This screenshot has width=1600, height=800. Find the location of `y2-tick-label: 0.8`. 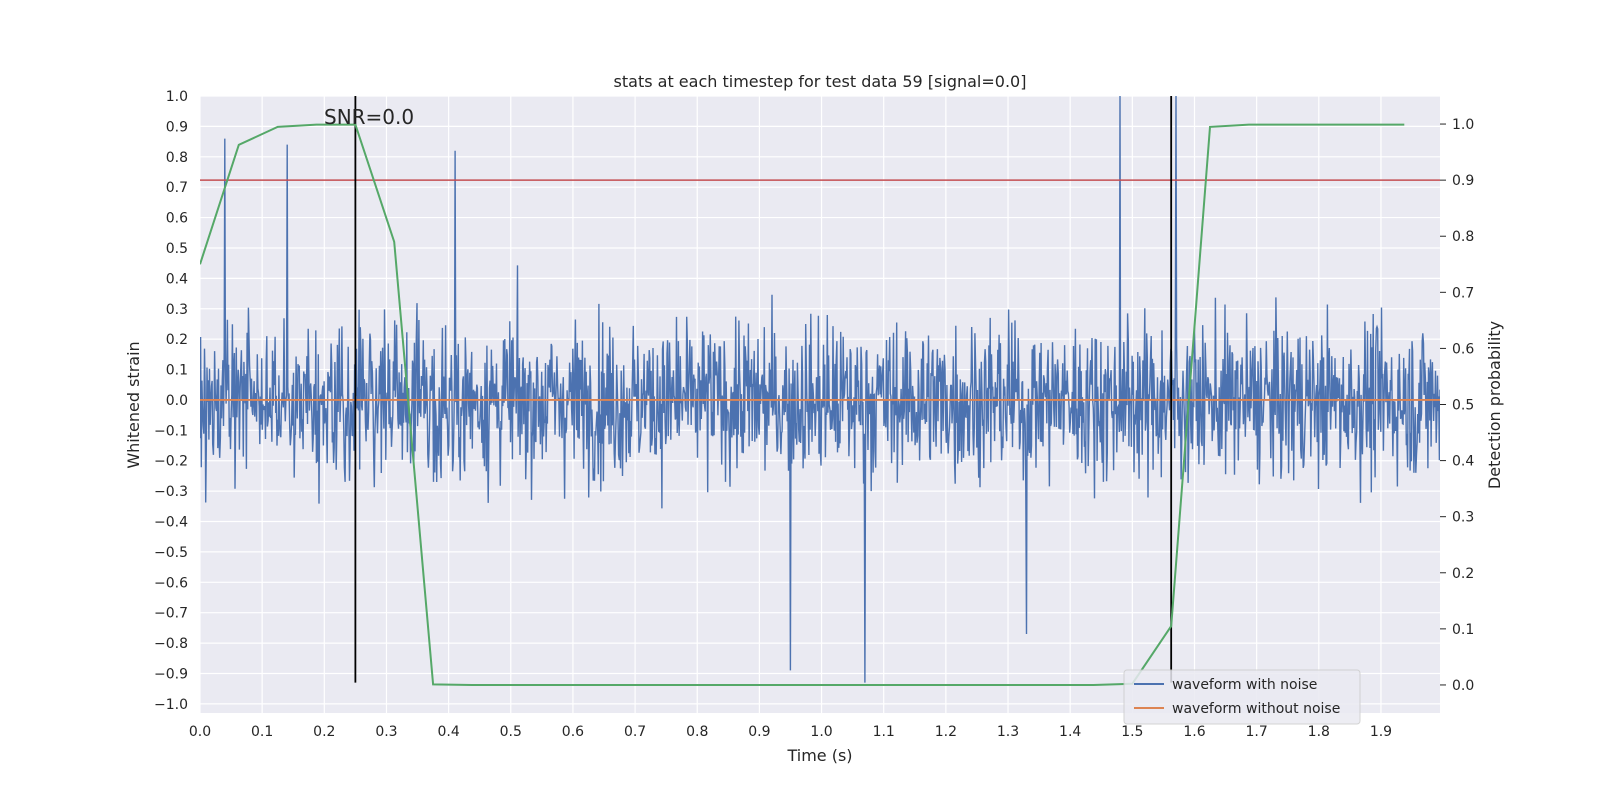

y2-tick-label: 0.8 is located at coordinates (1463, 237).